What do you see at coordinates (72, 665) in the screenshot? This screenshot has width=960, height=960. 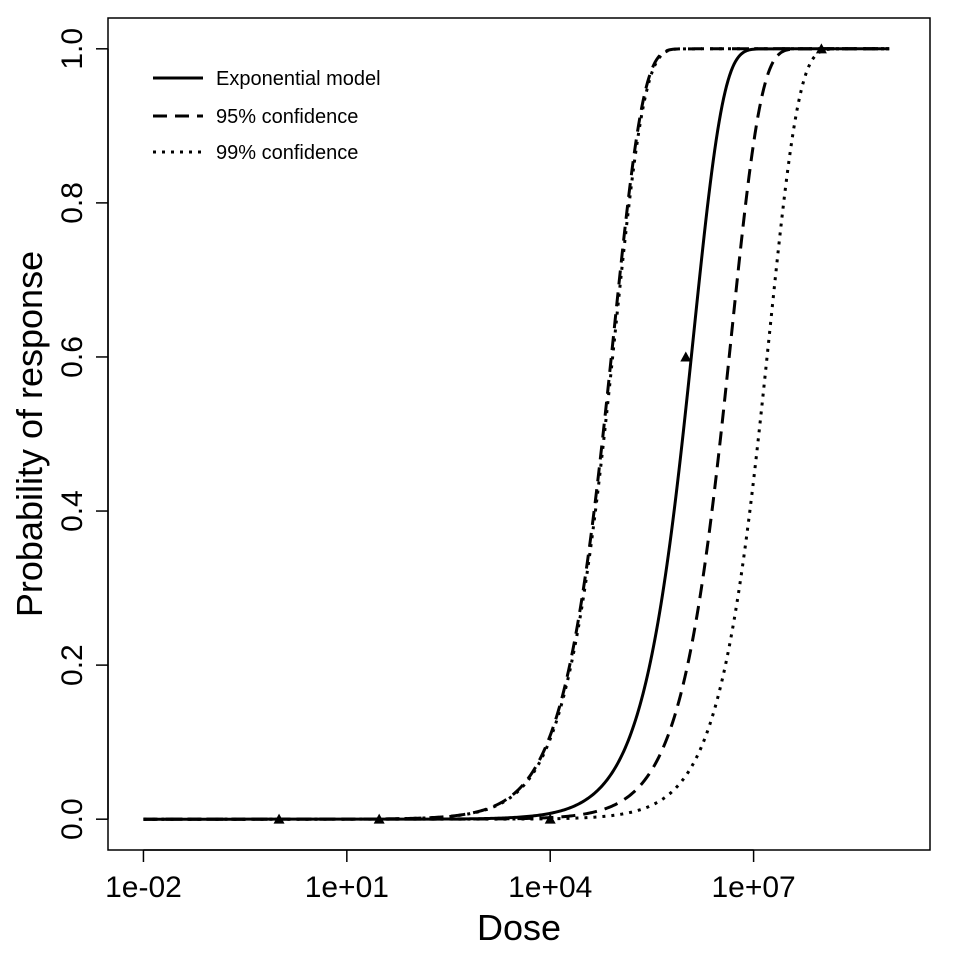 I see `y-tick-label-1: 0.2` at bounding box center [72, 665].